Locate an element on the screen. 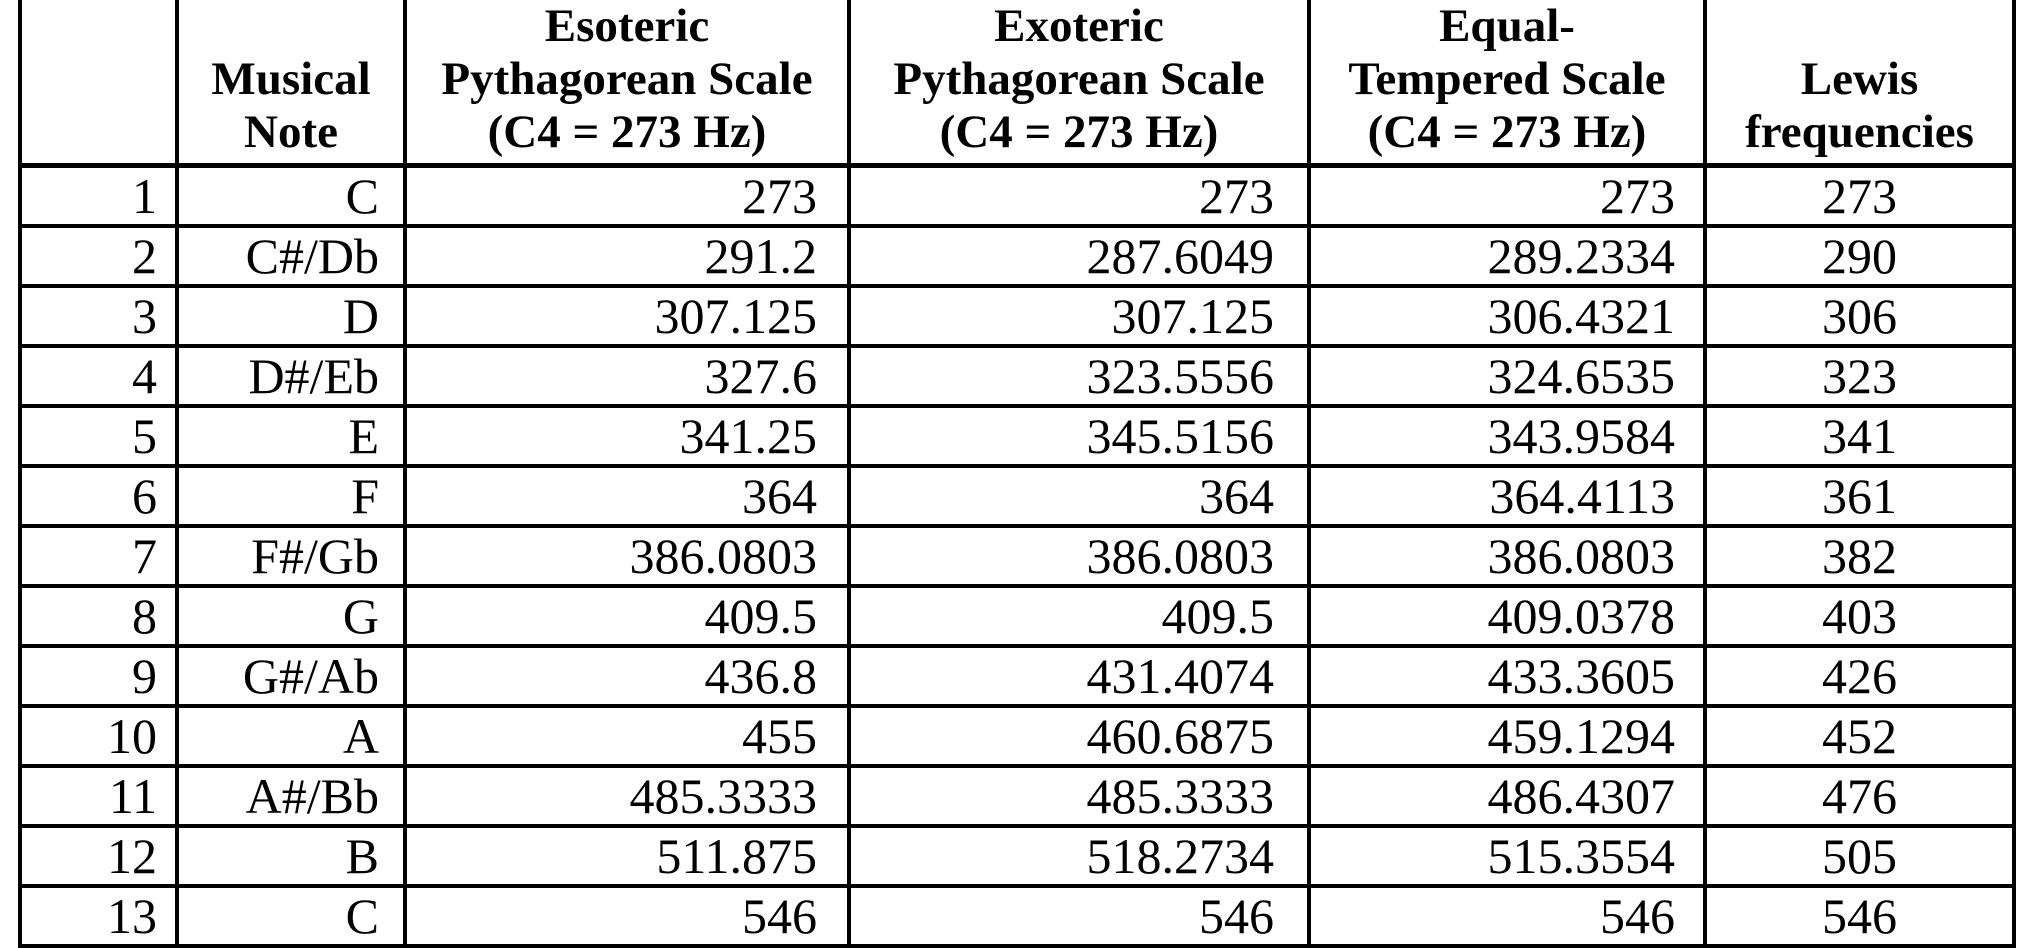 The height and width of the screenshot is (948, 2023). row-number-cell: 7 is located at coordinates (98, 556).